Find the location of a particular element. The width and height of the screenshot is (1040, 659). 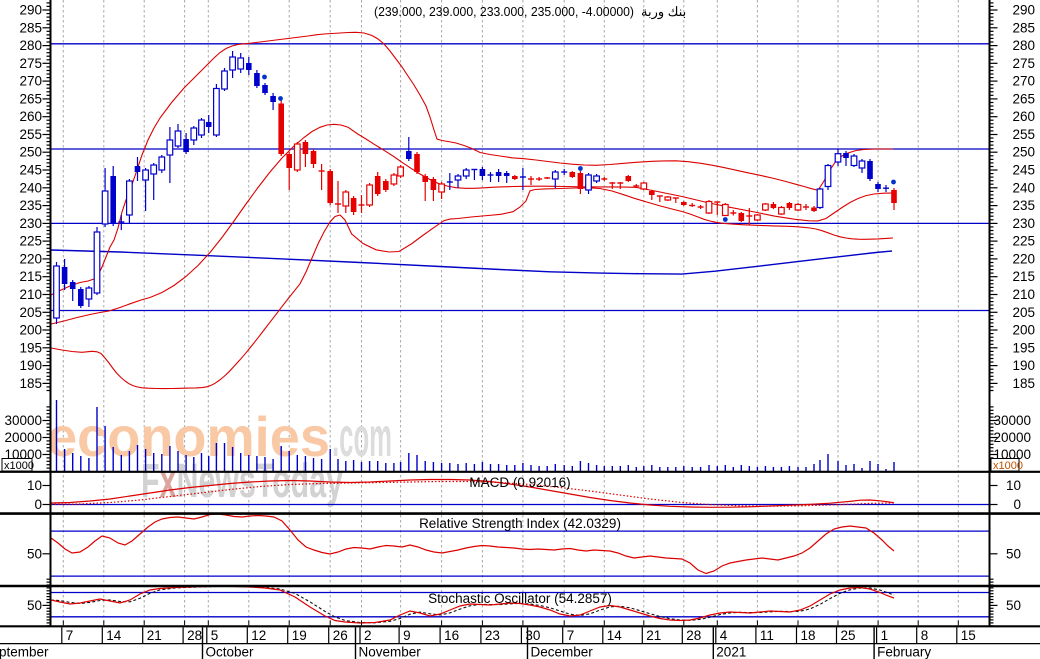

svg-text: 1 is located at coordinates (885, 635).